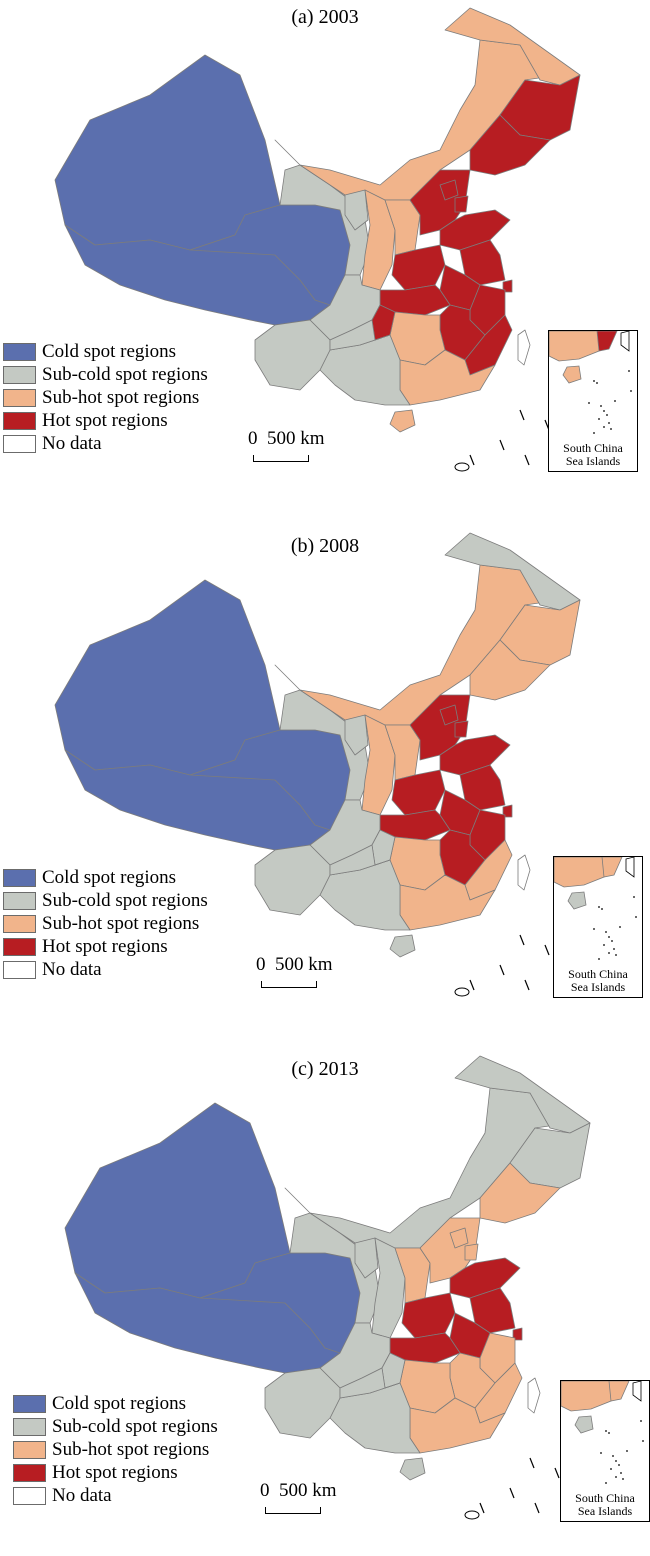 The image size is (650, 1556). I want to click on inset-province-hainan, so click(577, 900).